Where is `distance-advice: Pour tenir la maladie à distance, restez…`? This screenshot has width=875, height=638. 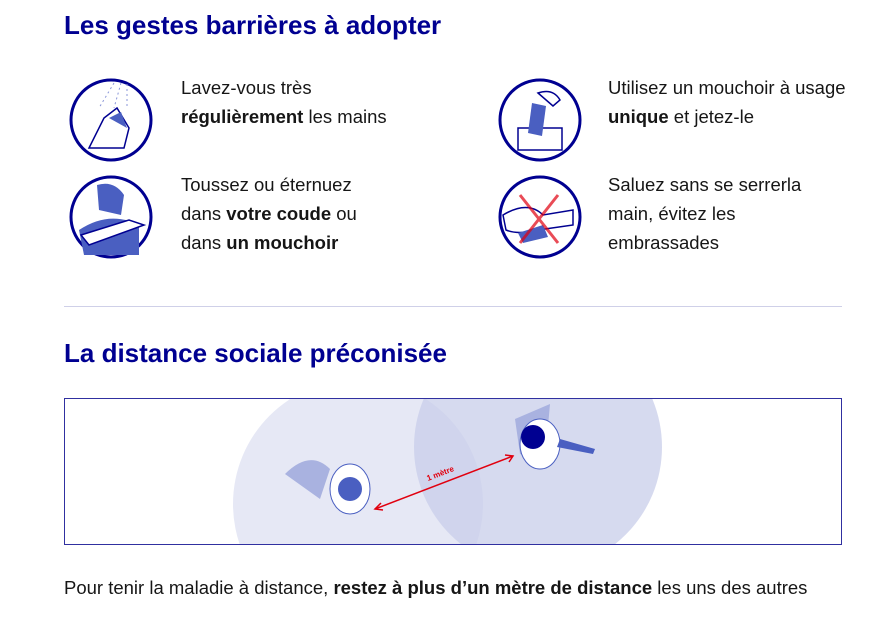 distance-advice: Pour tenir la maladie à distance, restez… is located at coordinates (436, 587).